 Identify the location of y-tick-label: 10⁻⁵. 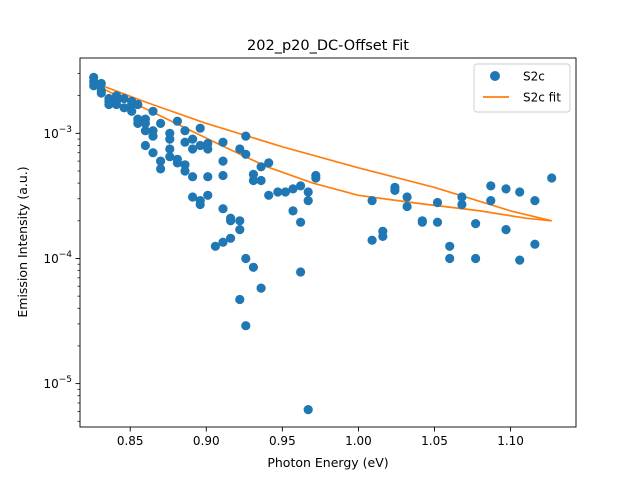
(57, 383).